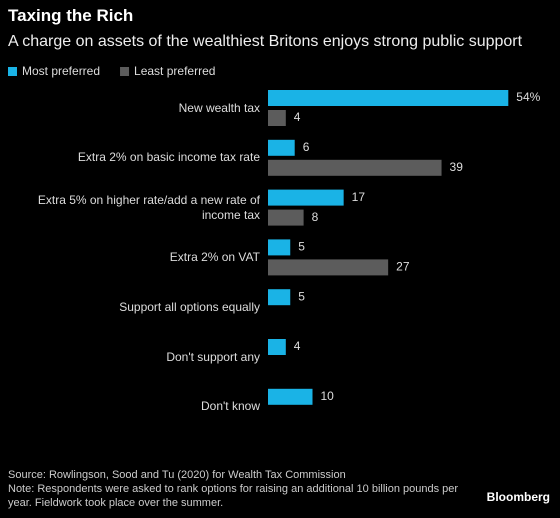 This screenshot has width=560, height=518. Describe the element at coordinates (230, 406) in the screenshot. I see `category-label: Don't know` at that location.